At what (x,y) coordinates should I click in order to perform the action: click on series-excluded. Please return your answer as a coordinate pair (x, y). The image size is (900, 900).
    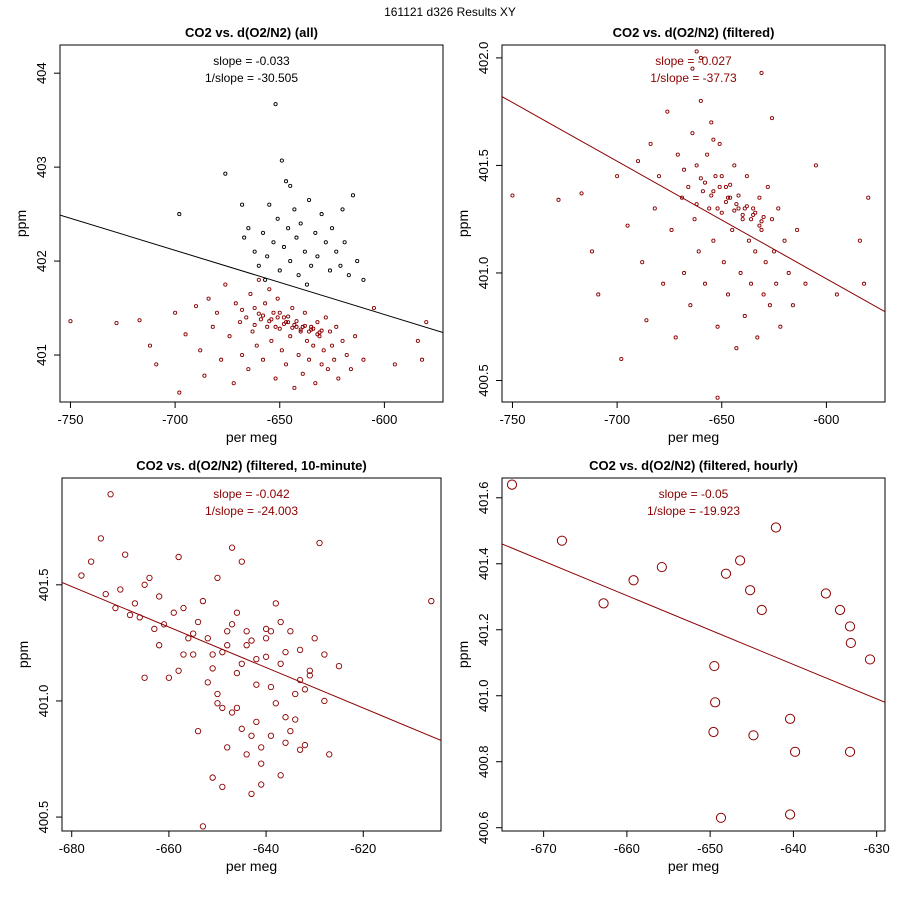
    Looking at the image, I should click on (271, 194).